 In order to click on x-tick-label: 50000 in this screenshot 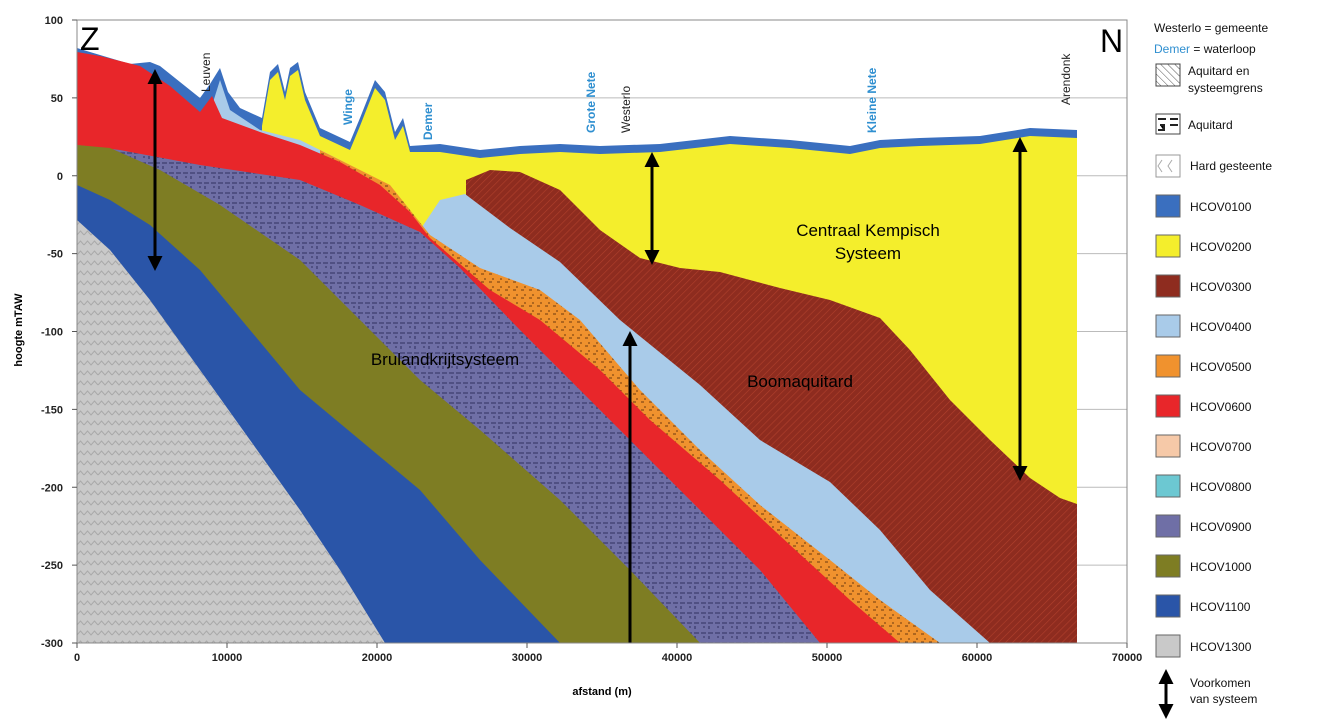, I will do `click(827, 658)`.